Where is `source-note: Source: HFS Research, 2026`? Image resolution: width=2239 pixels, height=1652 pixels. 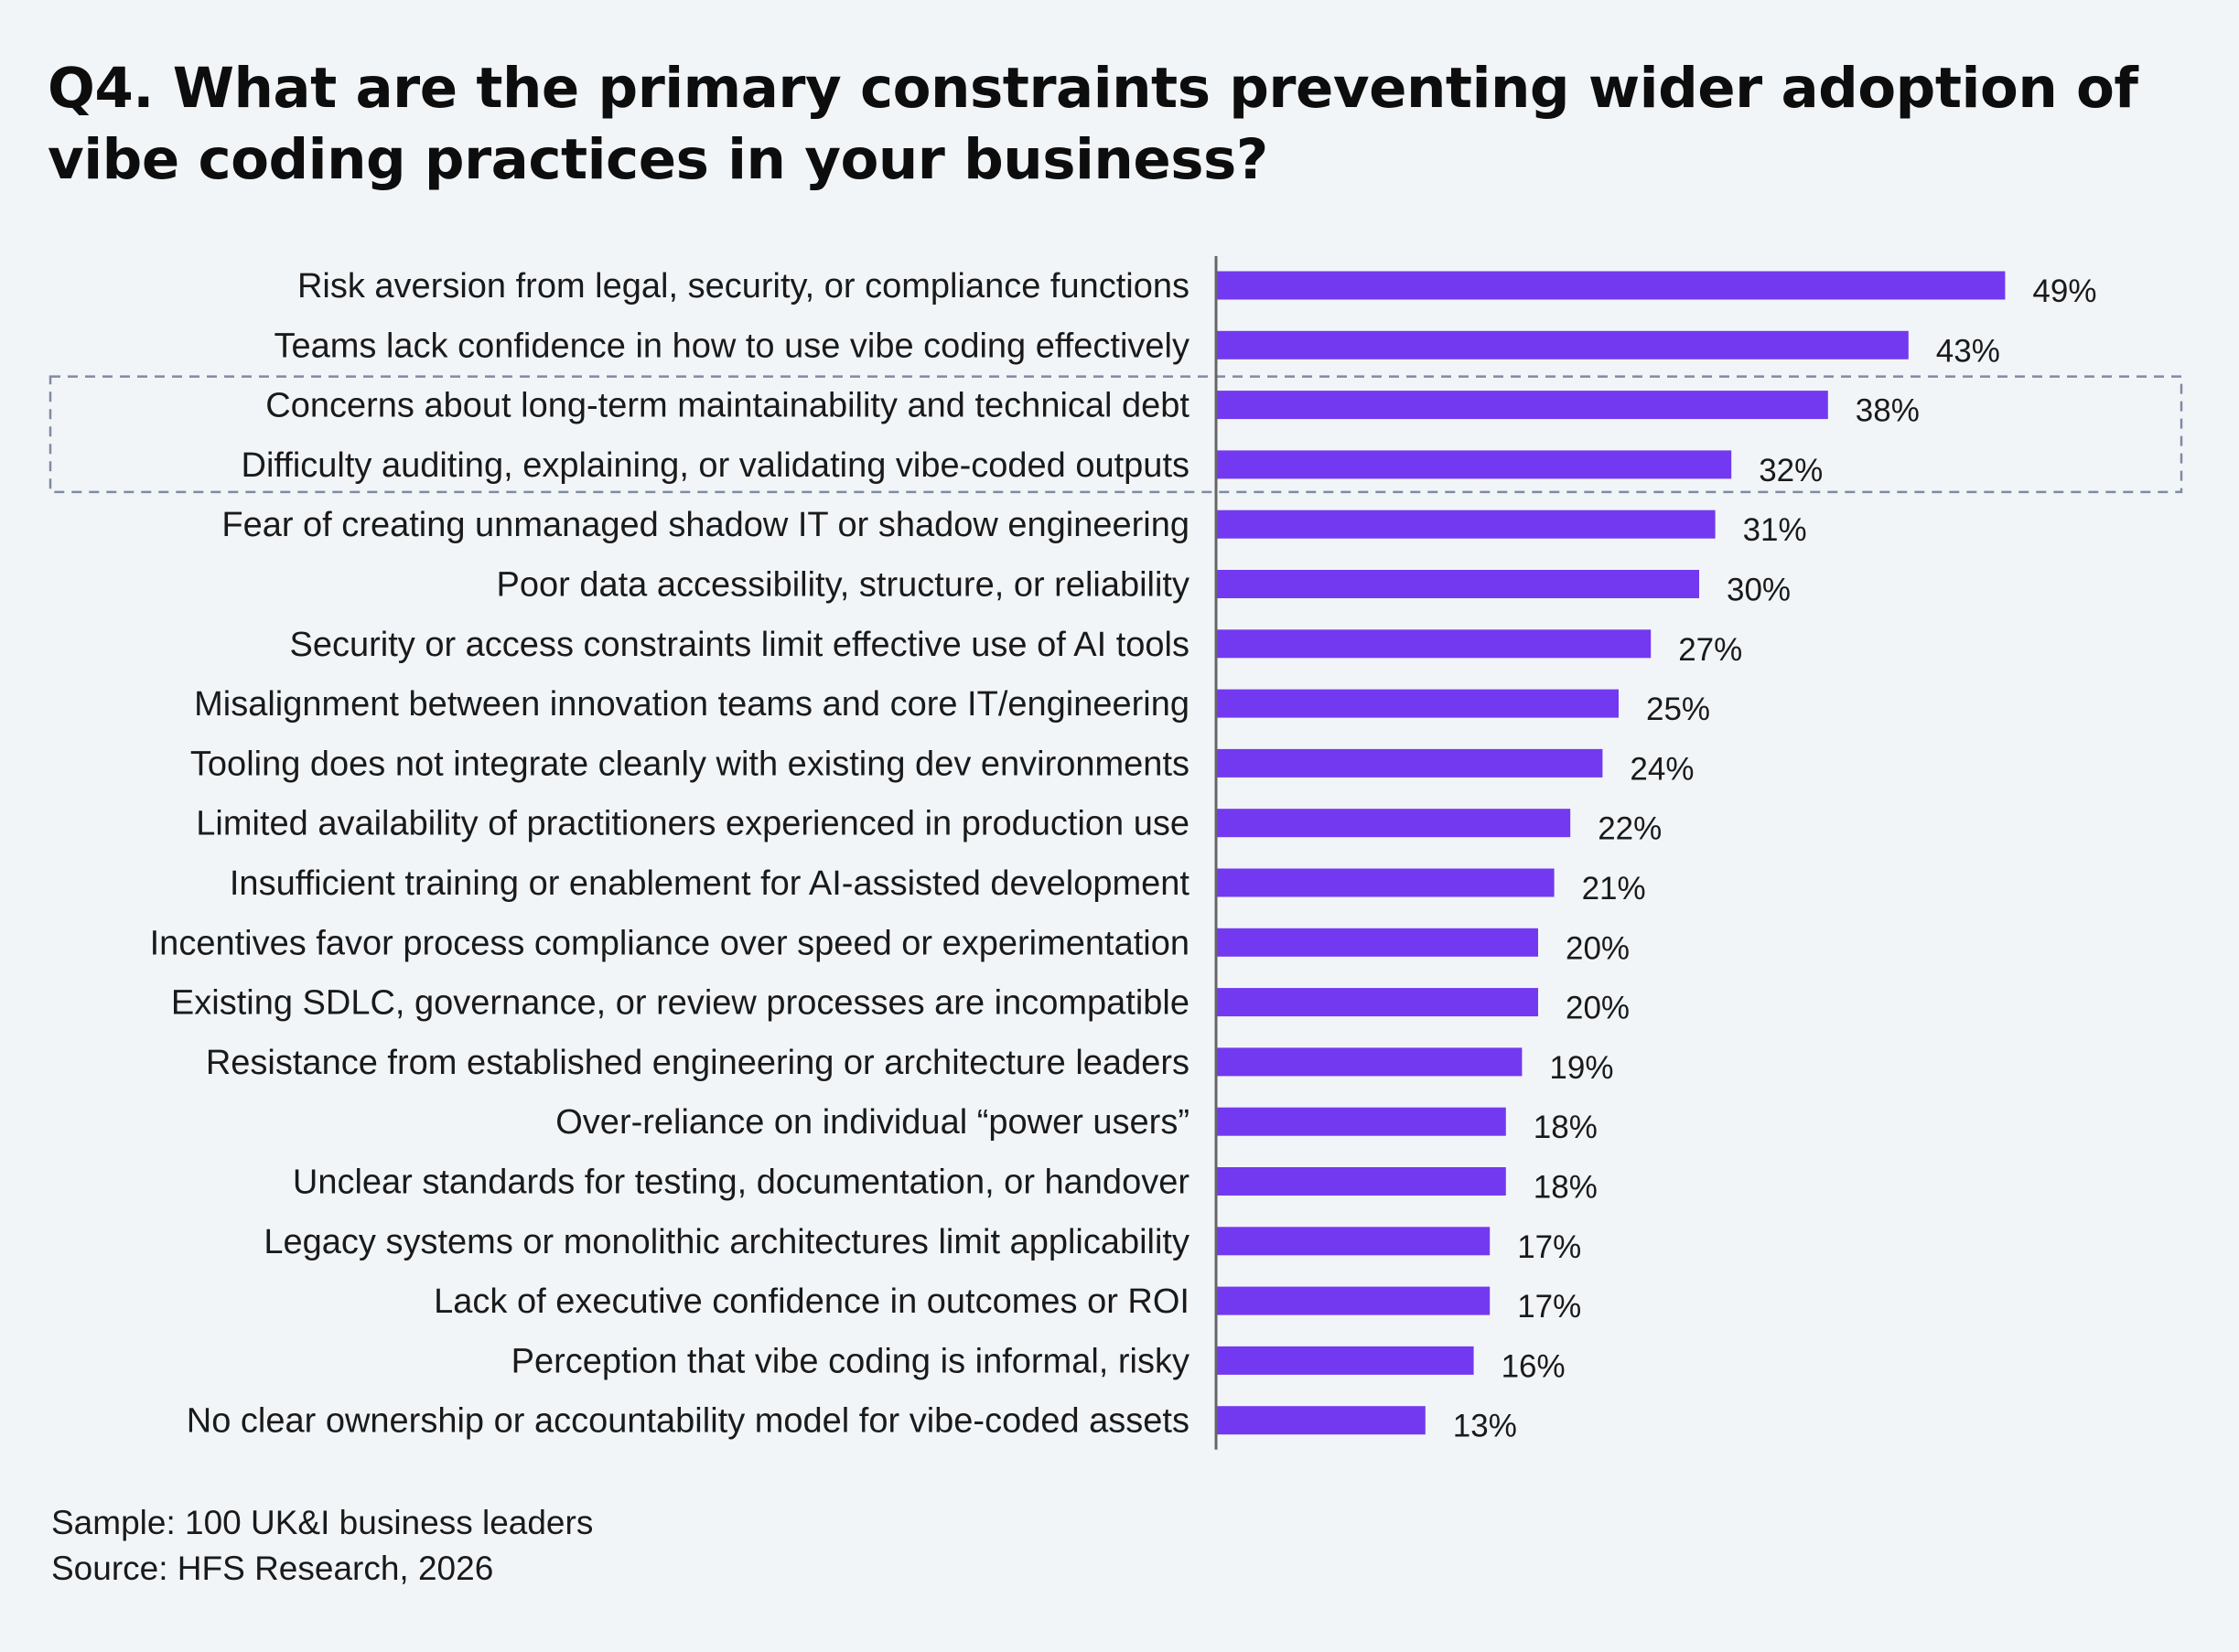 source-note: Source: HFS Research, 2026 is located at coordinates (272, 1568).